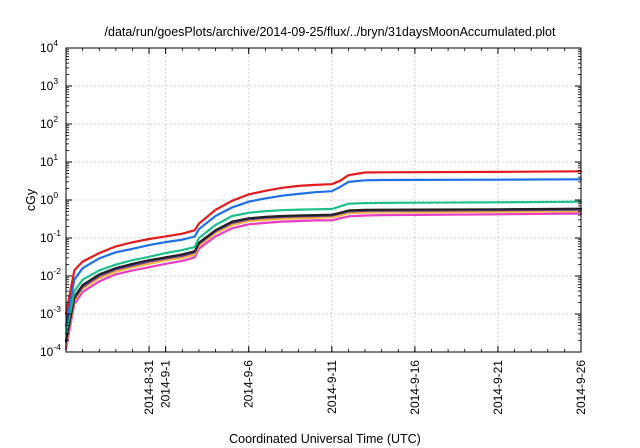 This screenshot has width=640, height=448. Describe the element at coordinates (415, 387) in the screenshot. I see `x-tick-label: 2014-9-16` at that location.